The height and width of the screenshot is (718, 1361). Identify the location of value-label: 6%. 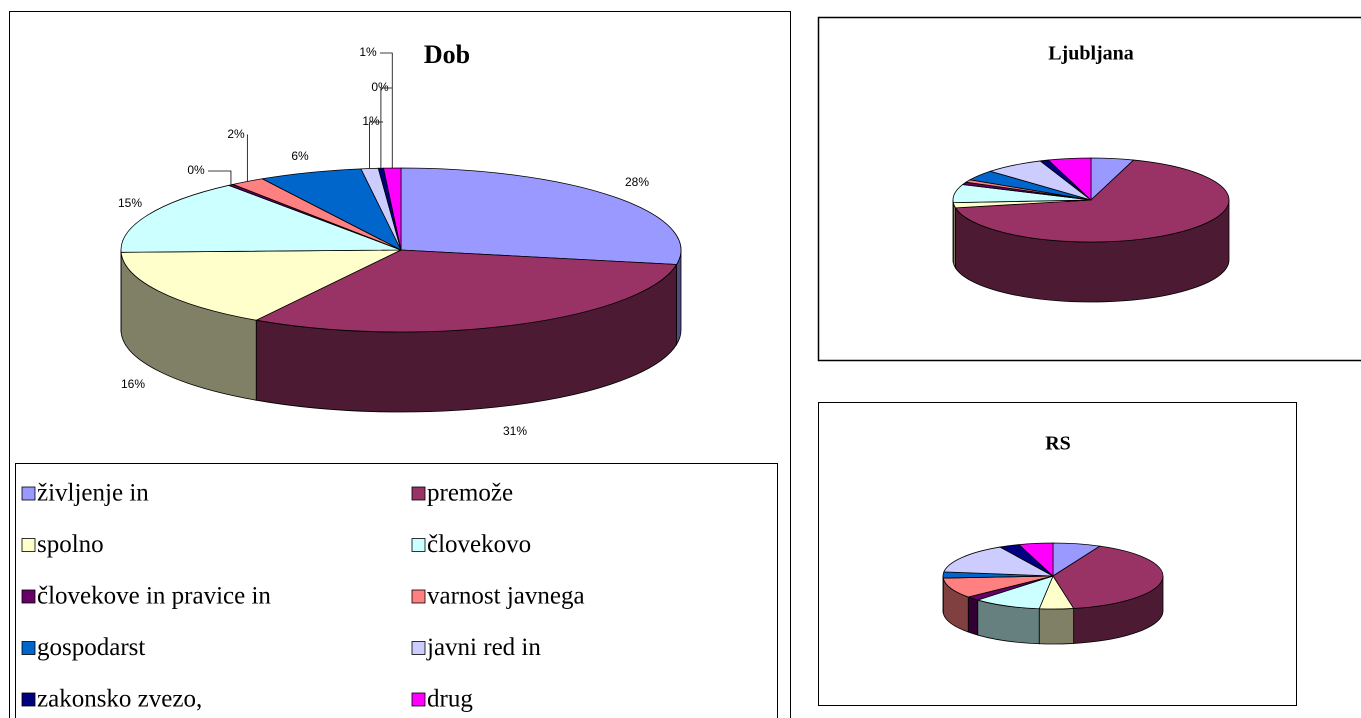
(300, 156).